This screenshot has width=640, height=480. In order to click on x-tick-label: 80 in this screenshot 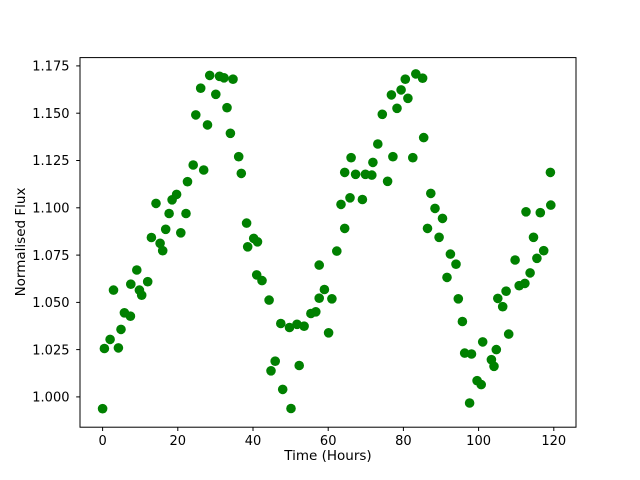, I will do `click(403, 441)`.